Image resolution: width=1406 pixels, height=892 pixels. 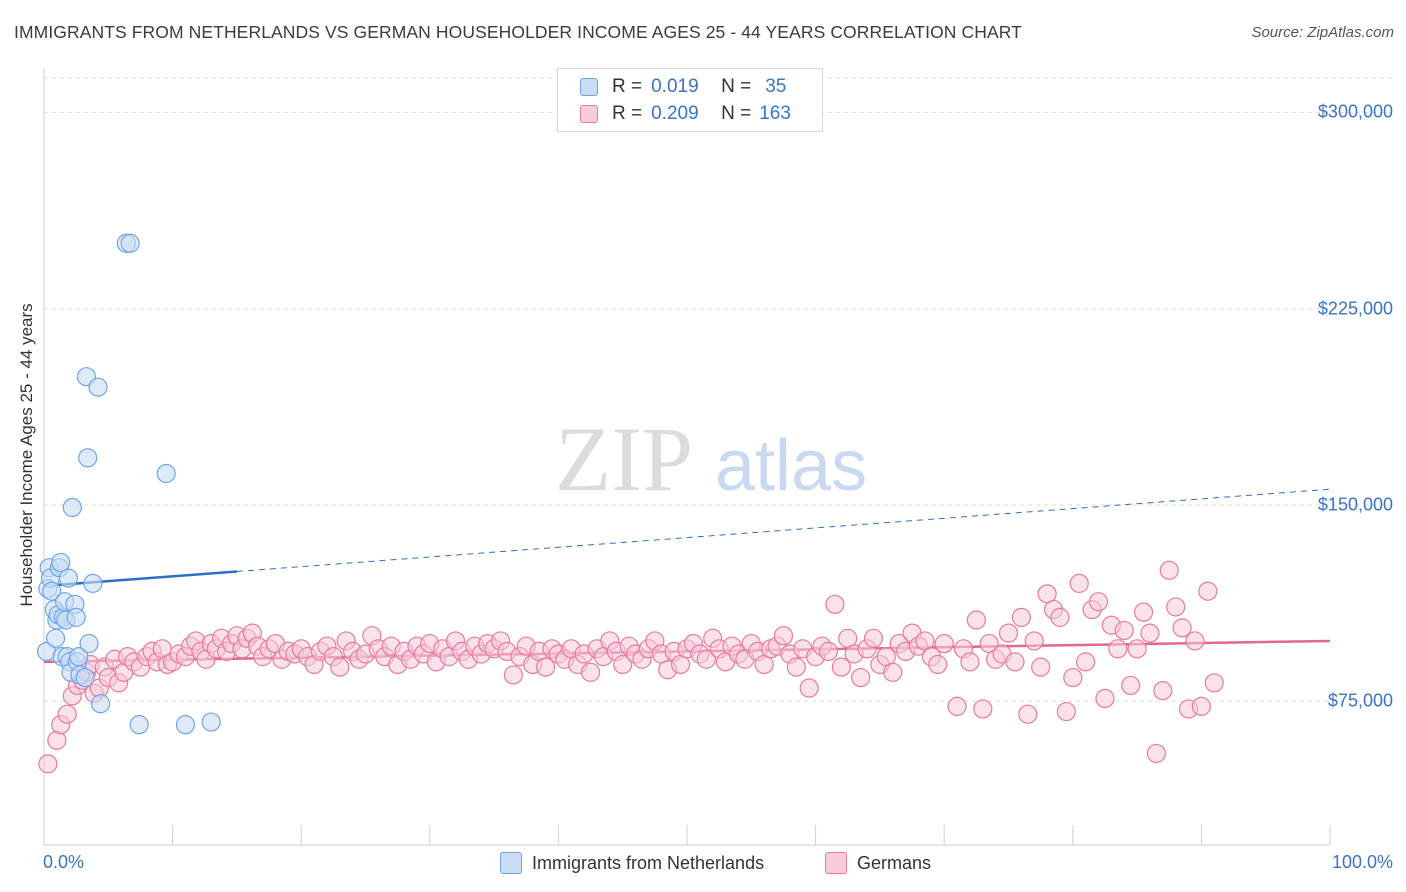 What do you see at coordinates (836, 863) in the screenshot?
I see `bottom-swatch-germans` at bounding box center [836, 863].